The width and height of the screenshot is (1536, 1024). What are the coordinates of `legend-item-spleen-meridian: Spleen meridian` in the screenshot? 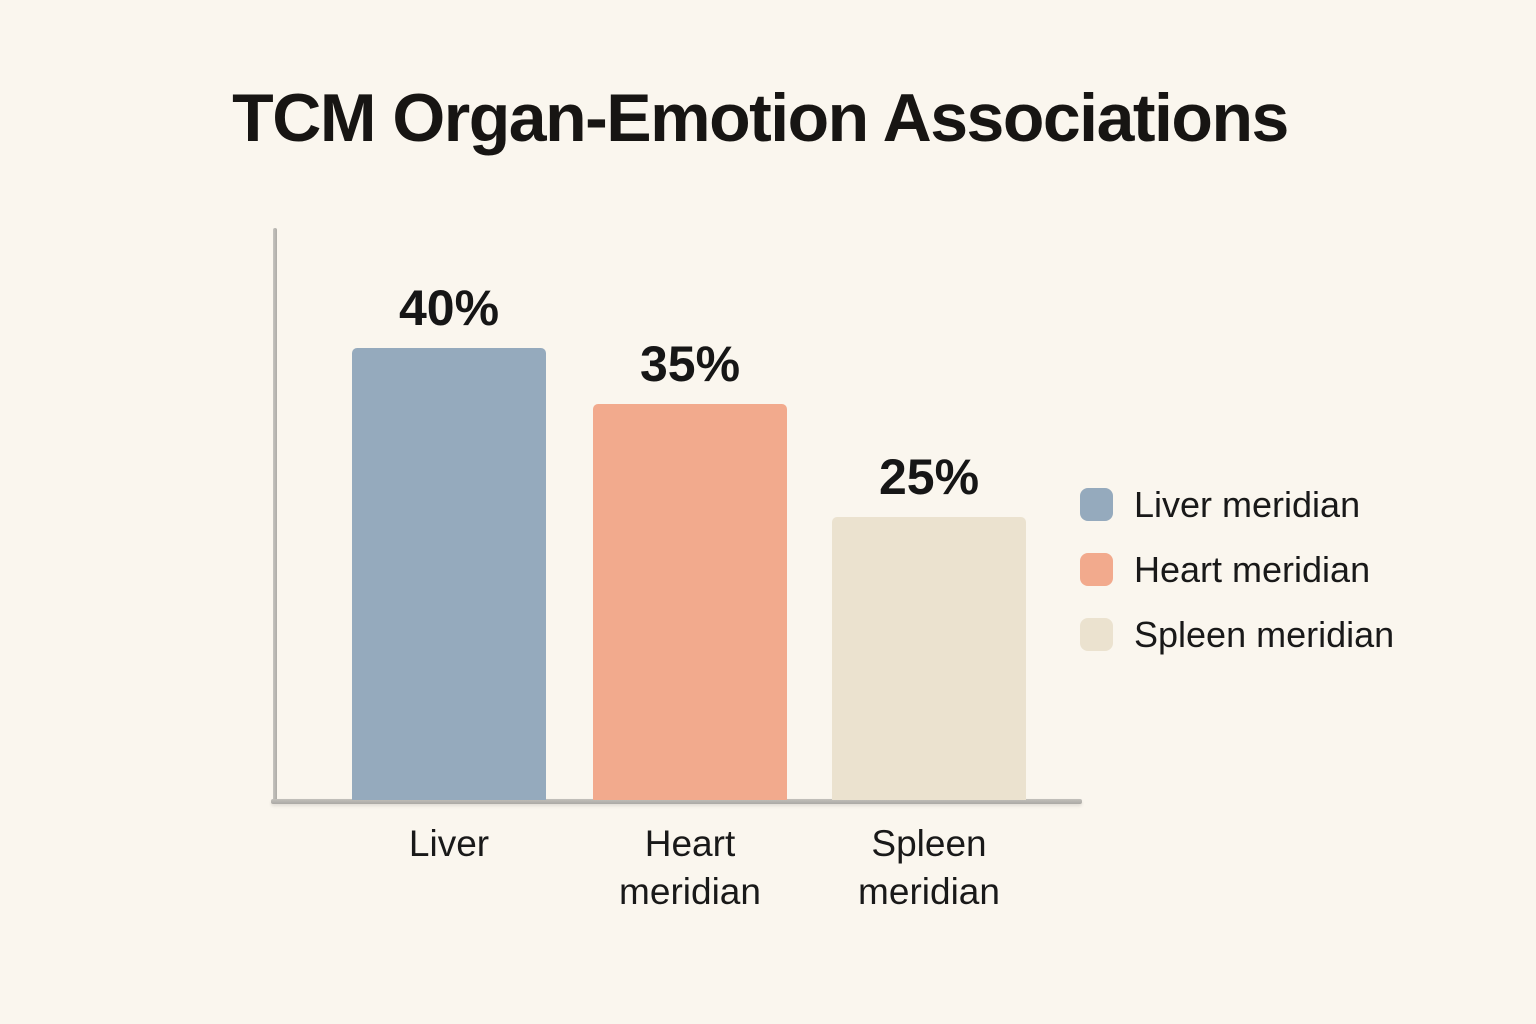 It's located at (1237, 634).